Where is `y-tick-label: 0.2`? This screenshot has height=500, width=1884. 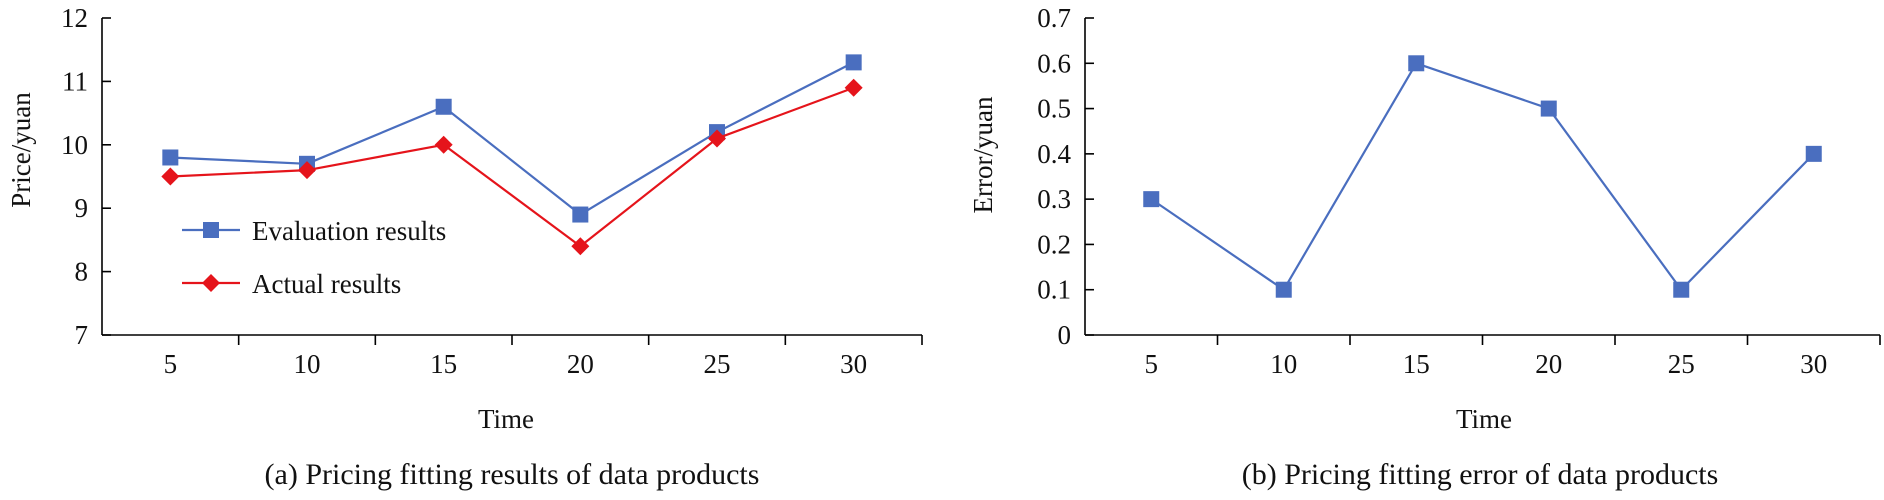
y-tick-label: 0.2 is located at coordinates (1054, 244).